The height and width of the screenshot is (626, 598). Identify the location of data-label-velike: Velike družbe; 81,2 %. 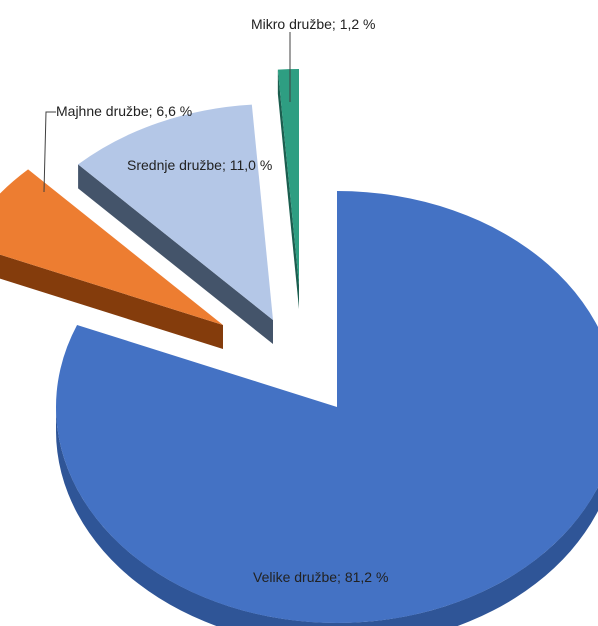
(320, 577).